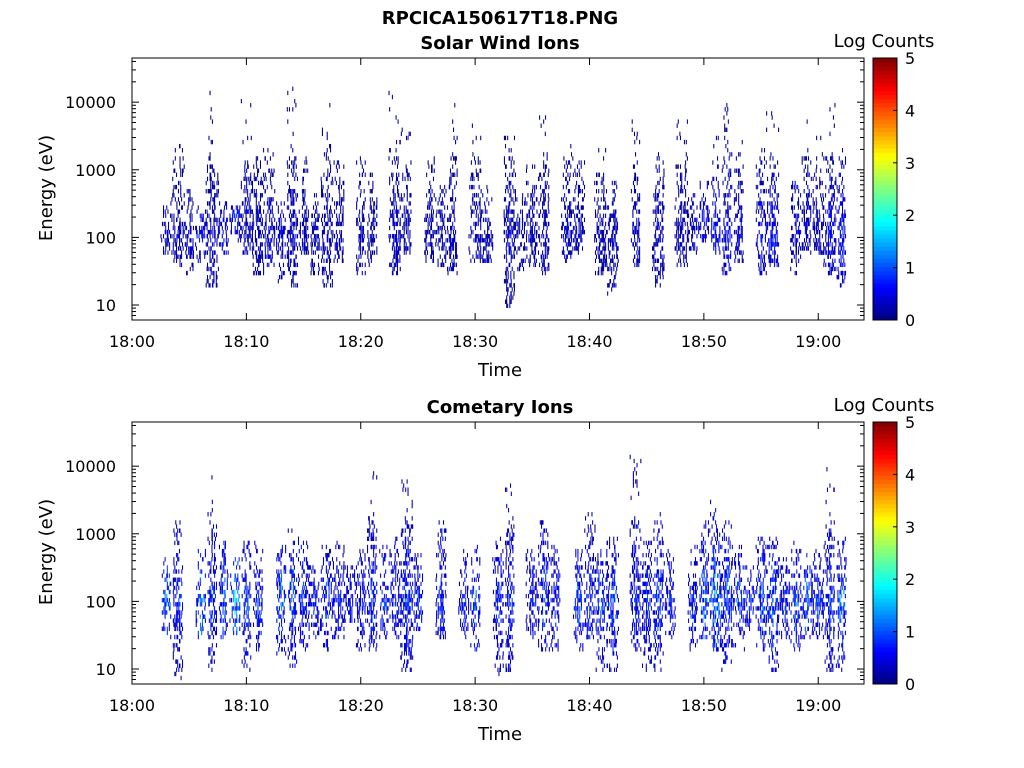 This screenshot has width=1024, height=768. I want to click on colorbar-tick-label: 3, so click(910, 163).